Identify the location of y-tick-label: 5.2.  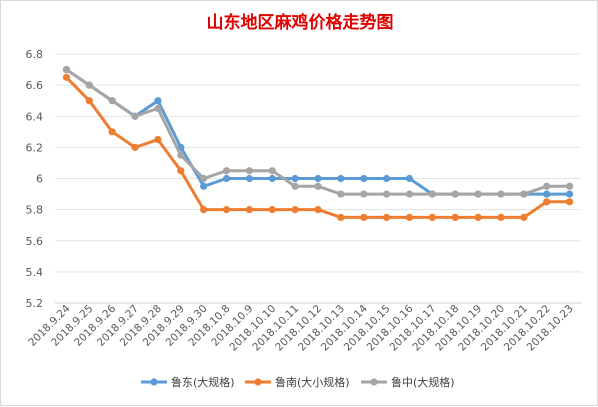
(35, 303).